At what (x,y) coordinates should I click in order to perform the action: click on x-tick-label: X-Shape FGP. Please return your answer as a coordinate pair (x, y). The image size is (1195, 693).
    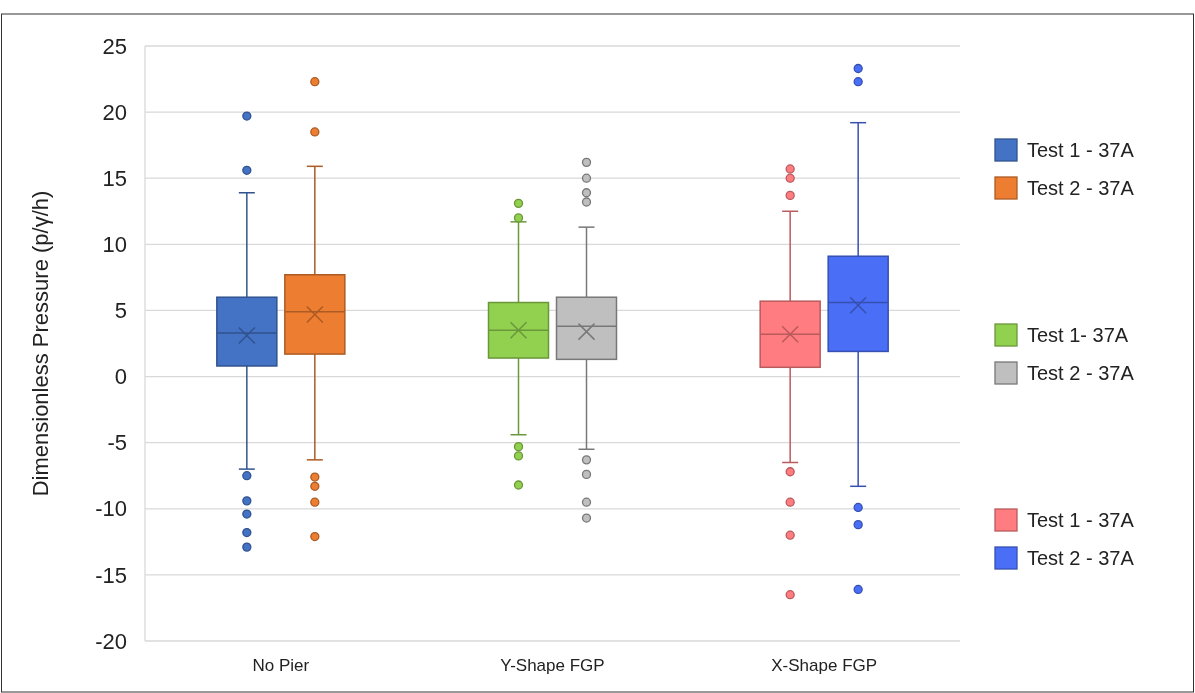
    Looking at the image, I should click on (824, 665).